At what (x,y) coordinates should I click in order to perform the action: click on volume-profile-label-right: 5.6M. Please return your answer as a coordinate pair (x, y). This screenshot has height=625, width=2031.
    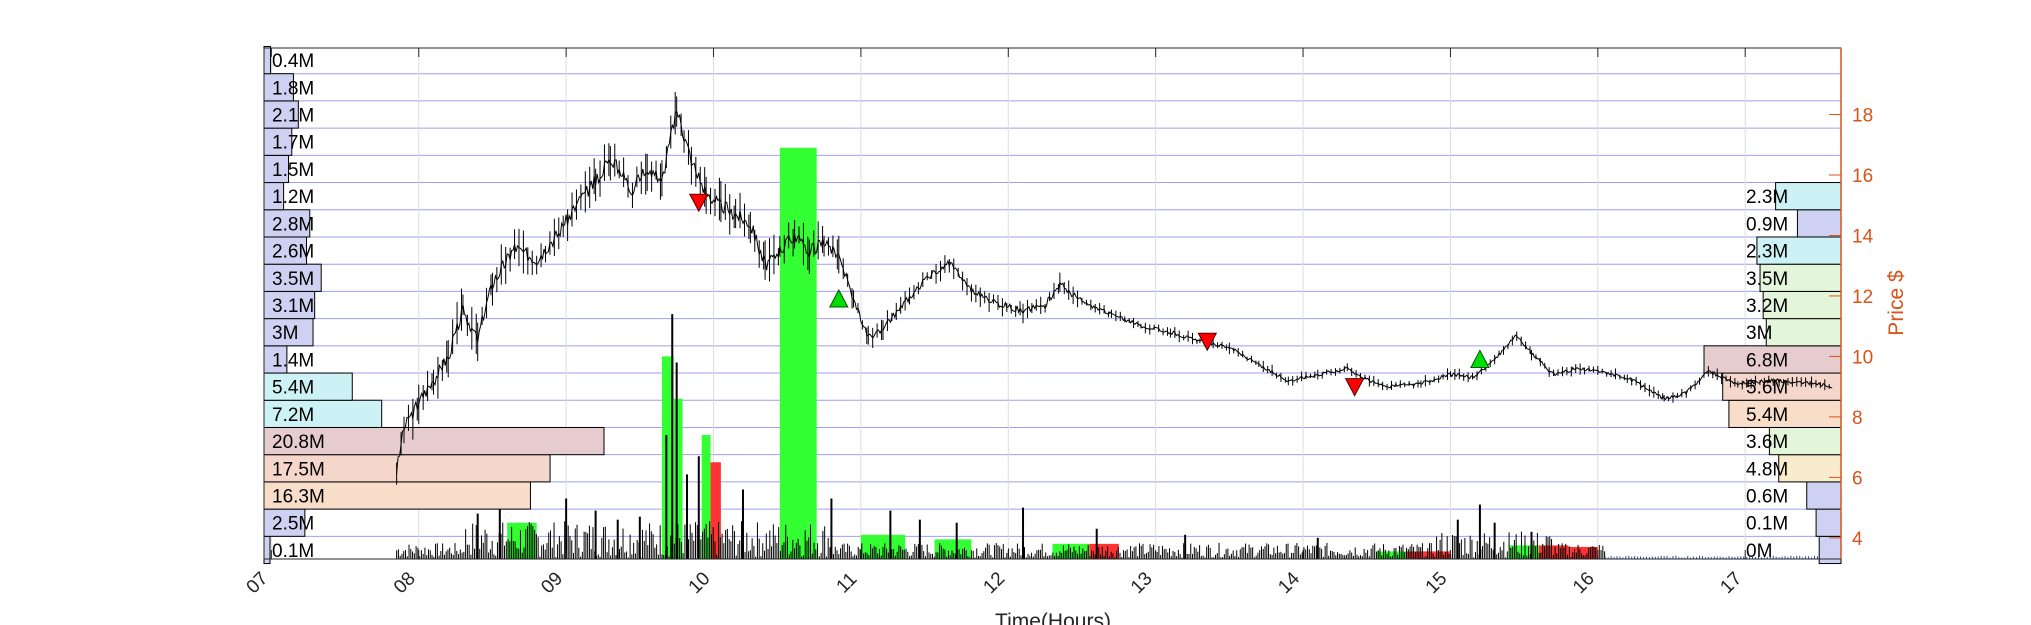
    Looking at the image, I should click on (1767, 388).